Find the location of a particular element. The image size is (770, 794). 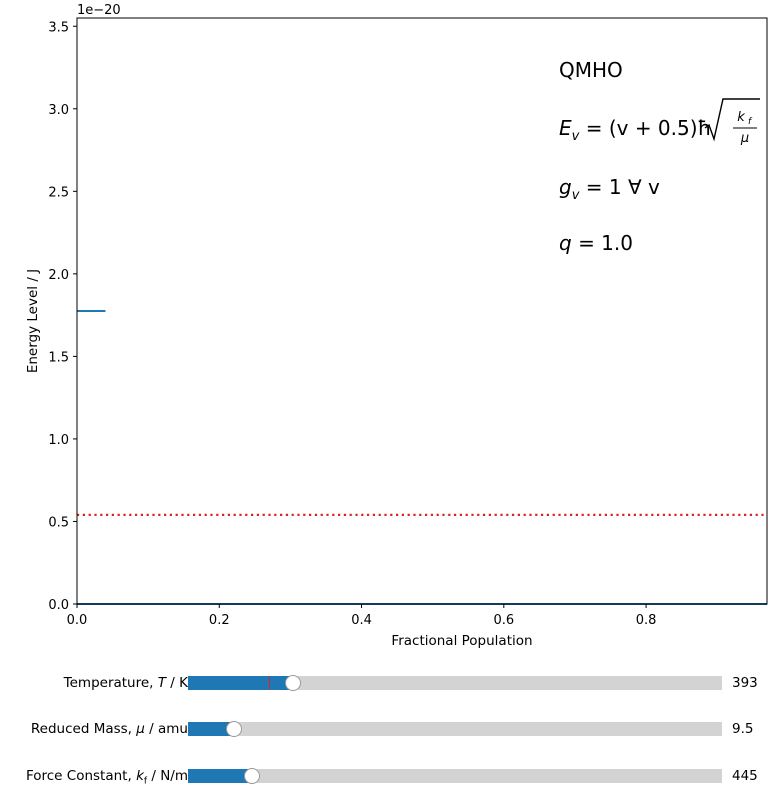

x-tick-label: 0.8 is located at coordinates (646, 620).